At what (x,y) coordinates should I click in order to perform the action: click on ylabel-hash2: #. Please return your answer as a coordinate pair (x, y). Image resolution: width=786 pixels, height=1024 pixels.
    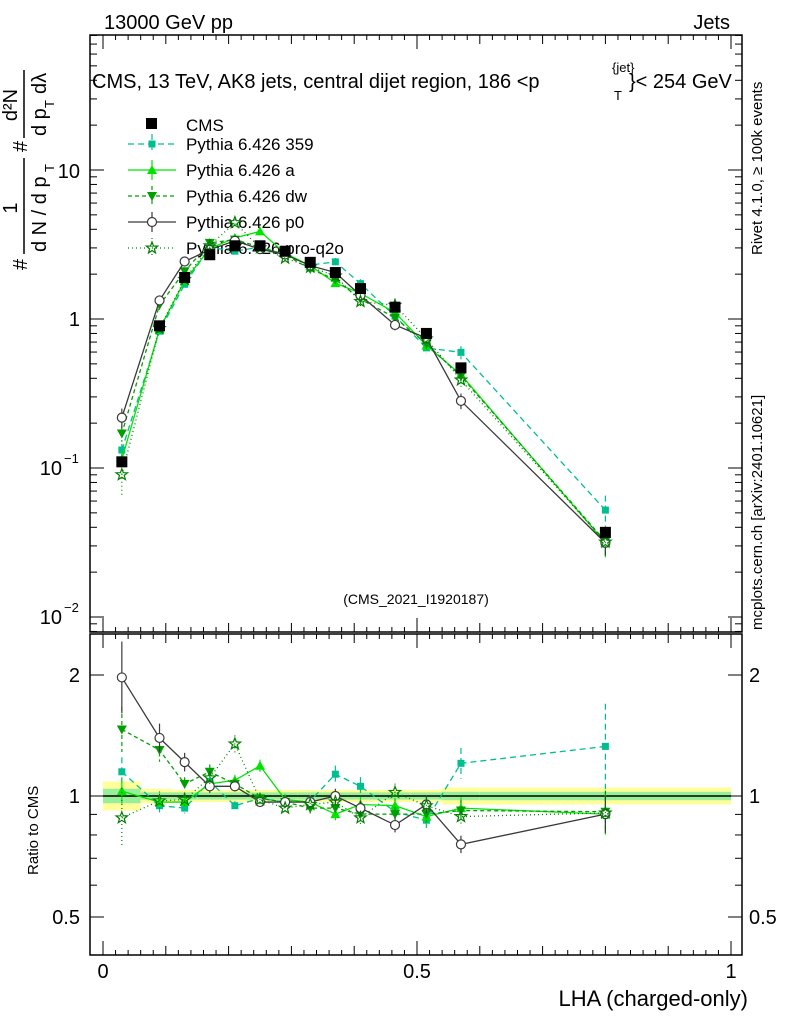
    Looking at the image, I should click on (21, 146).